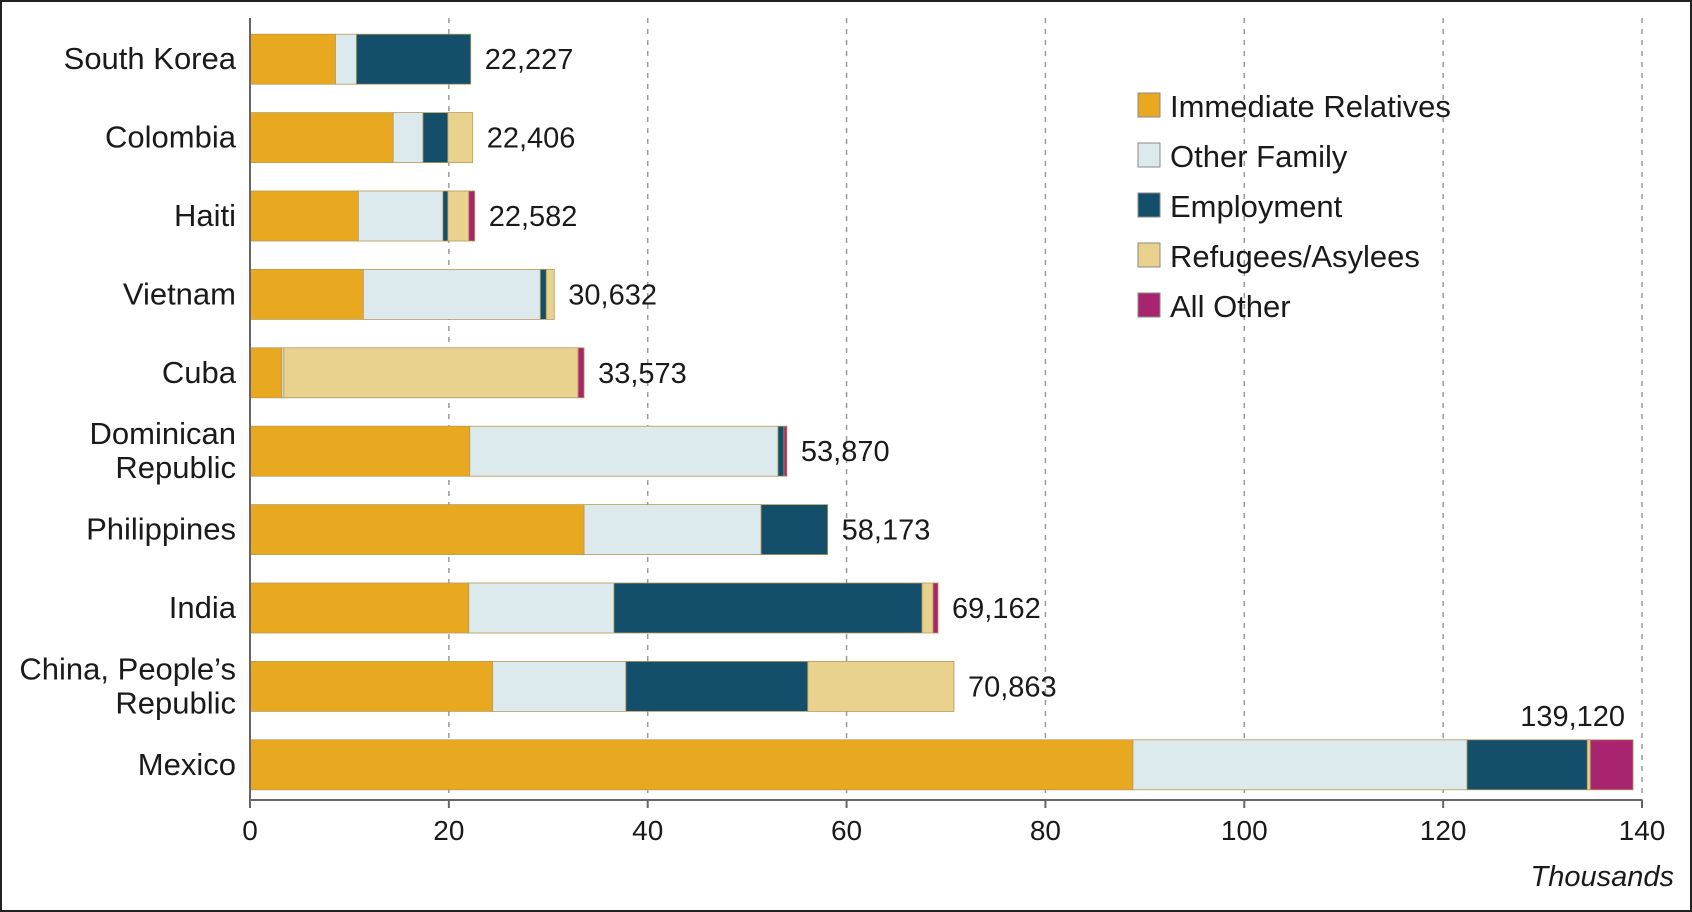 This screenshot has width=1692, height=912. I want to click on category-label-line-0-0: South Korea, so click(150, 58).